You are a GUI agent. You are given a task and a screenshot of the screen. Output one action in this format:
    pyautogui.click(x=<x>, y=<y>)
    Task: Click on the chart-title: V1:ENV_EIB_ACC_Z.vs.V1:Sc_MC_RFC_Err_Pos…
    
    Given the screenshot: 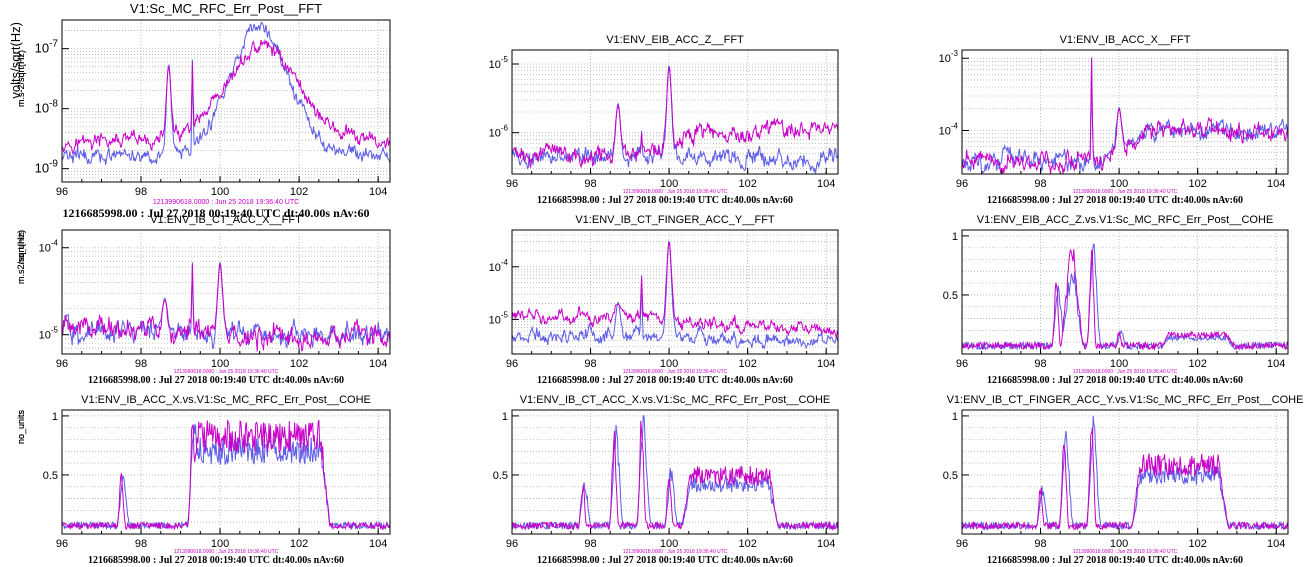 What is the action you would take?
    pyautogui.click(x=1125, y=220)
    